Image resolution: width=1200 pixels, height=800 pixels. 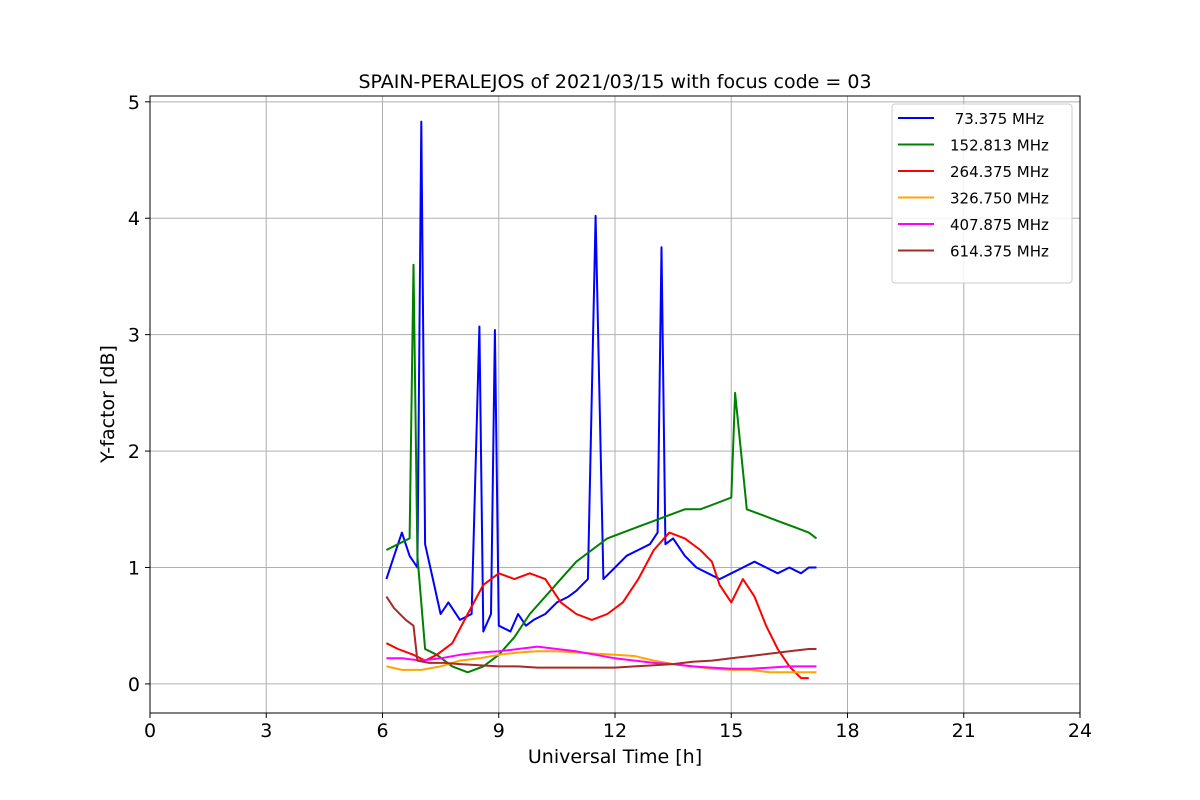 What do you see at coordinates (964, 731) in the screenshot?
I see `x-tick-label: 21` at bounding box center [964, 731].